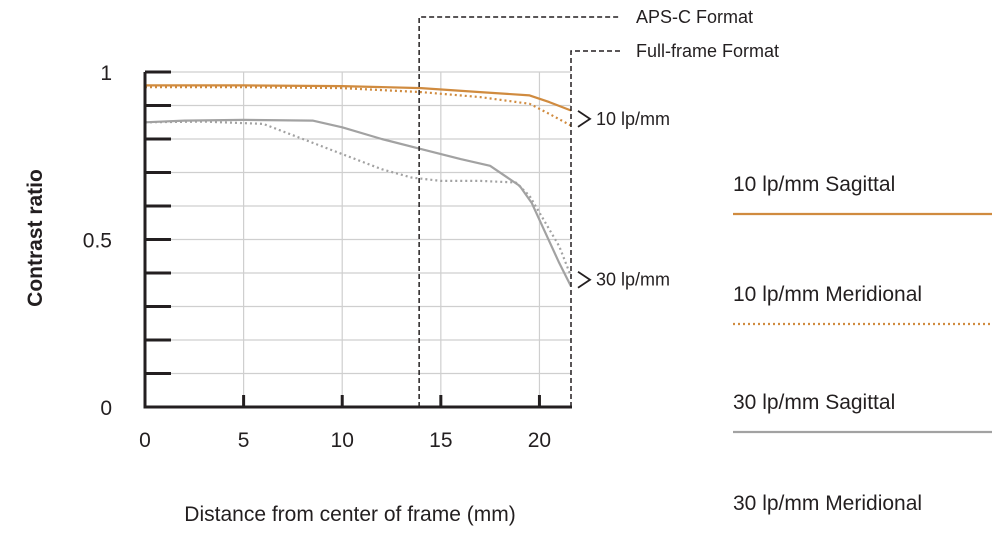 Image resolution: width=995 pixels, height=534 pixels. I want to click on x-tick-label: 5, so click(244, 440).